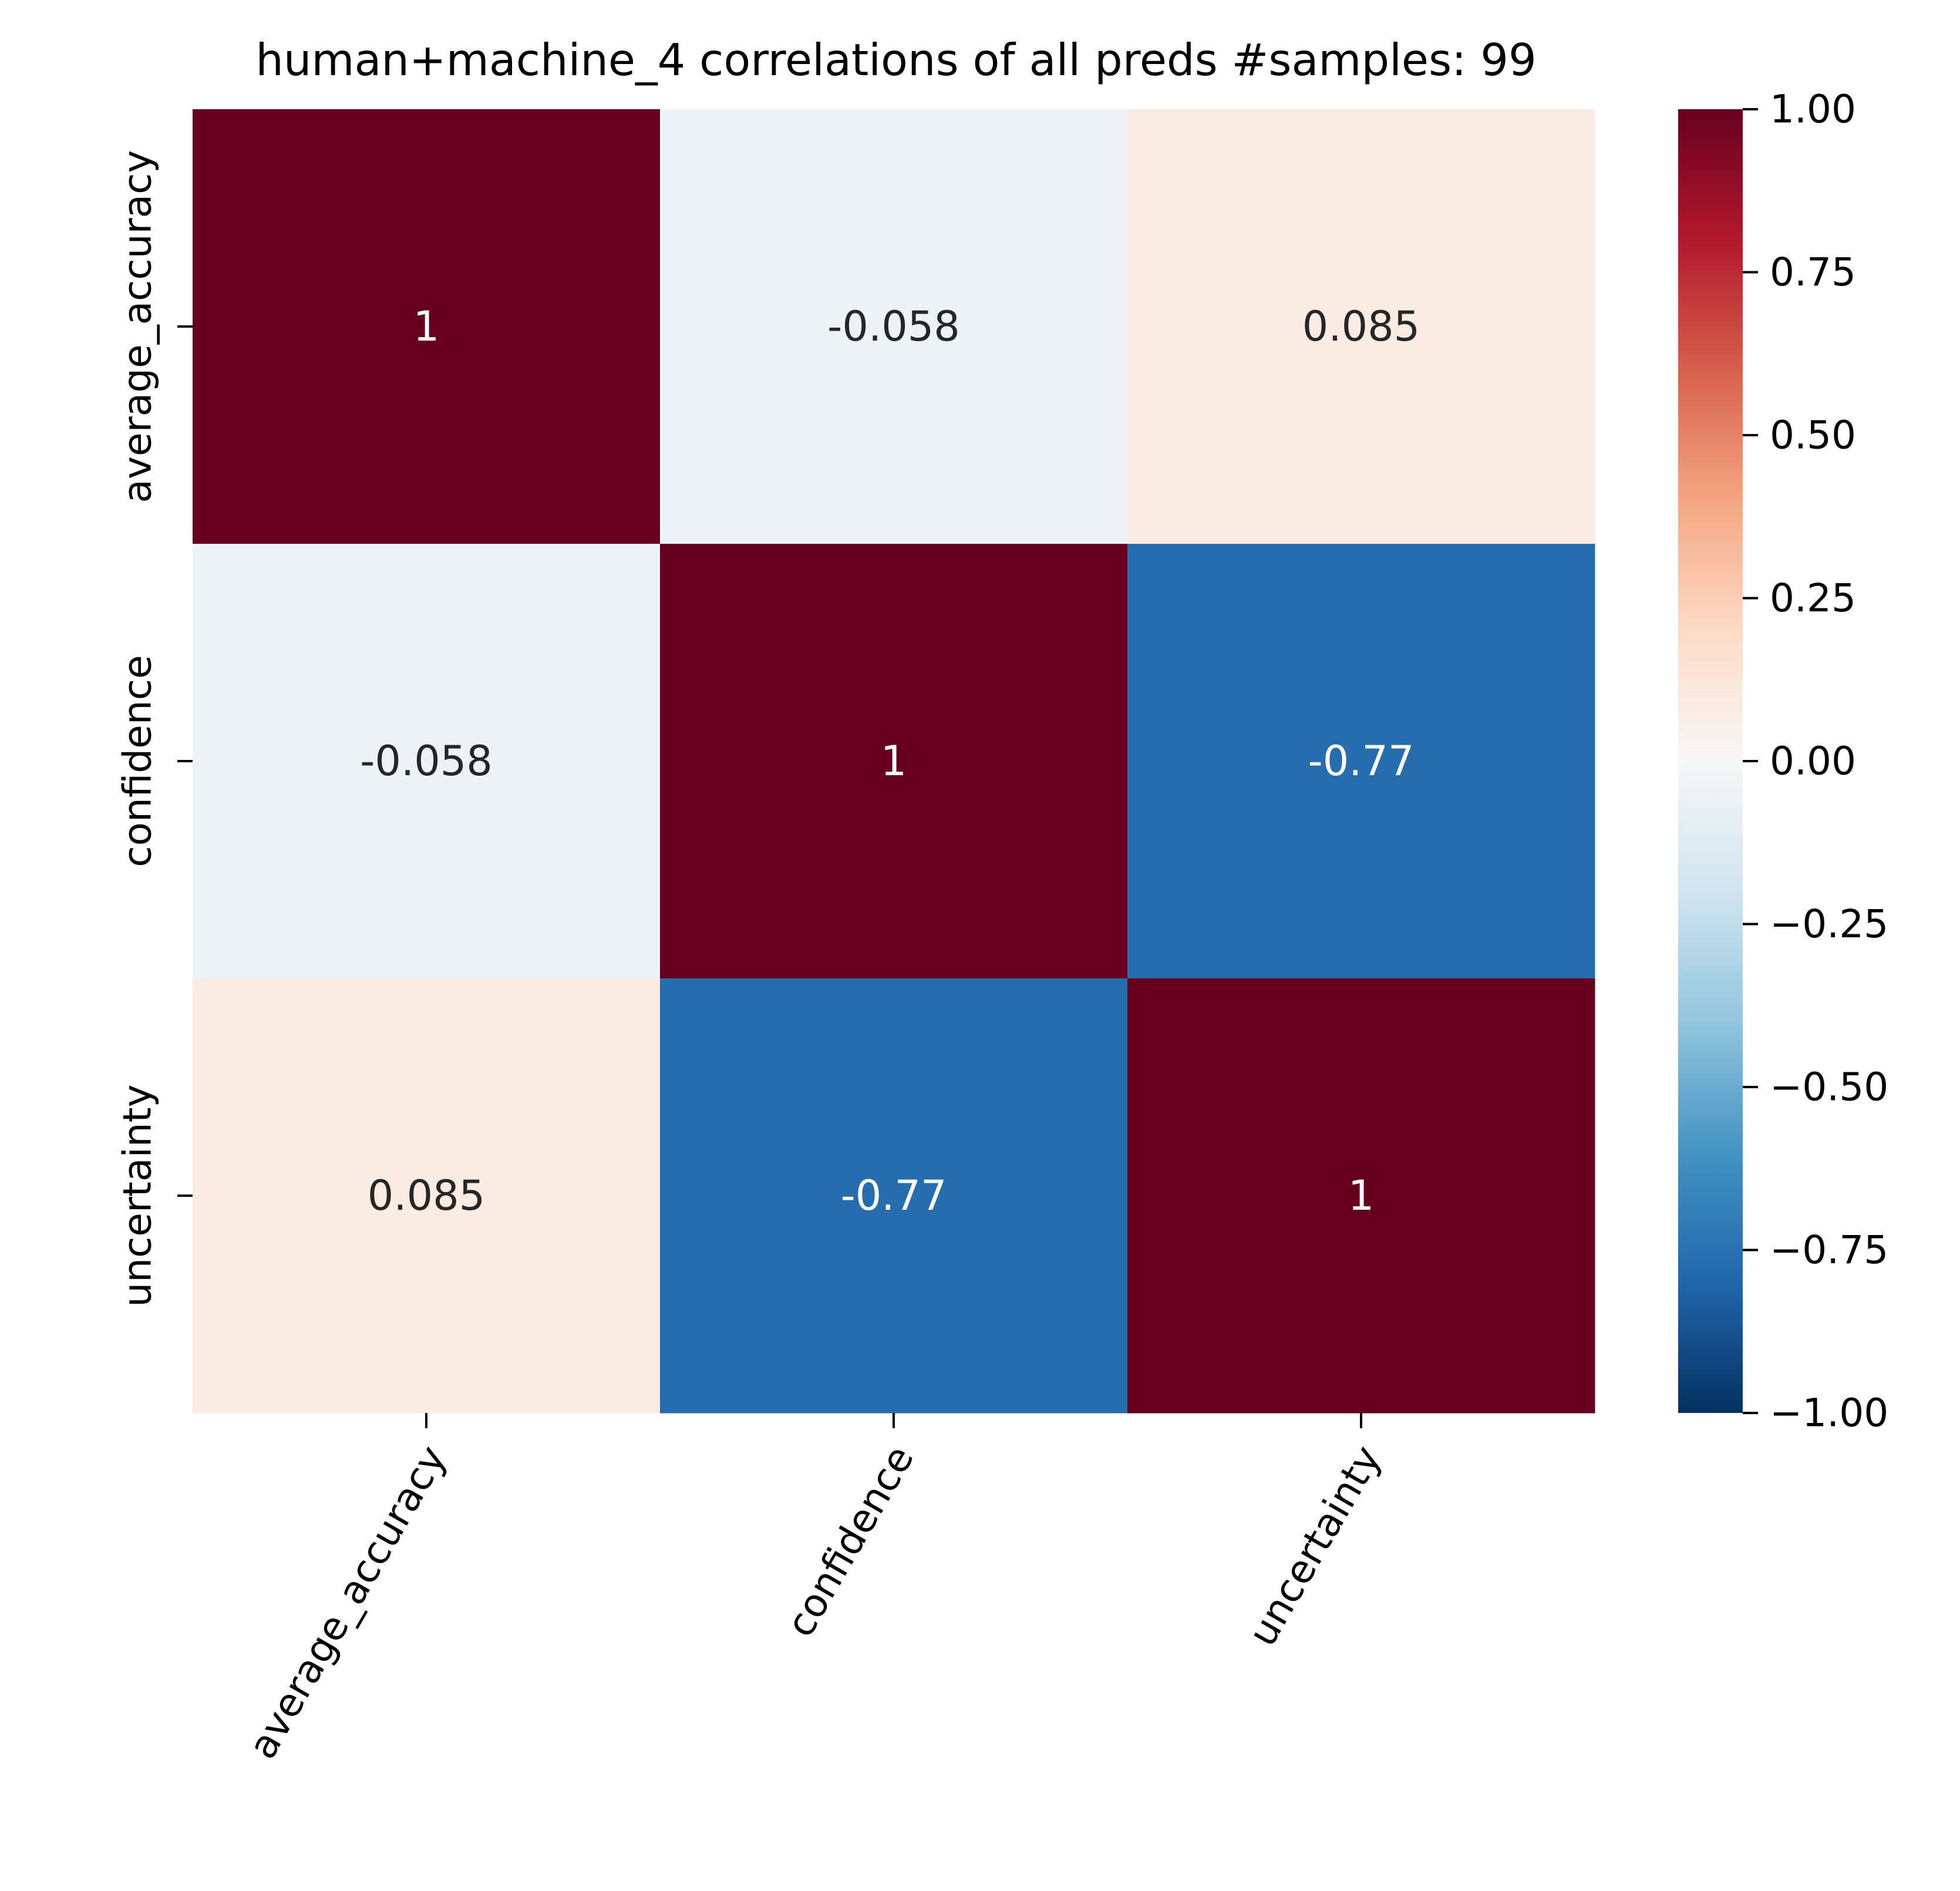 The width and height of the screenshot is (1960, 1891). I want to click on colorbar-tick-label: 1.00, so click(1813, 110).